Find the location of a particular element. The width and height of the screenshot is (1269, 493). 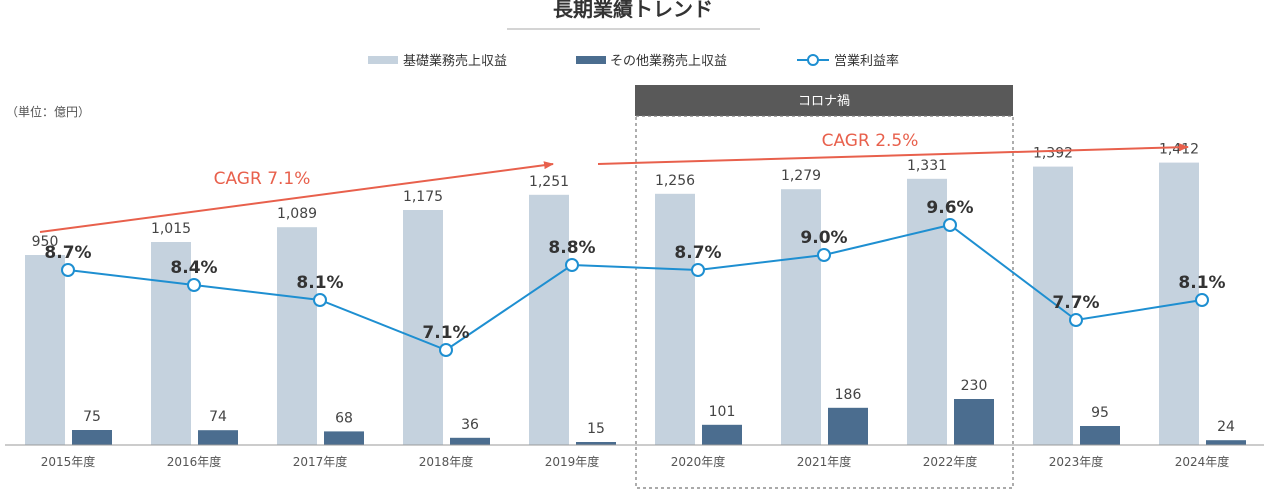

bar-other-revenue-2016年度 is located at coordinates (218, 437).